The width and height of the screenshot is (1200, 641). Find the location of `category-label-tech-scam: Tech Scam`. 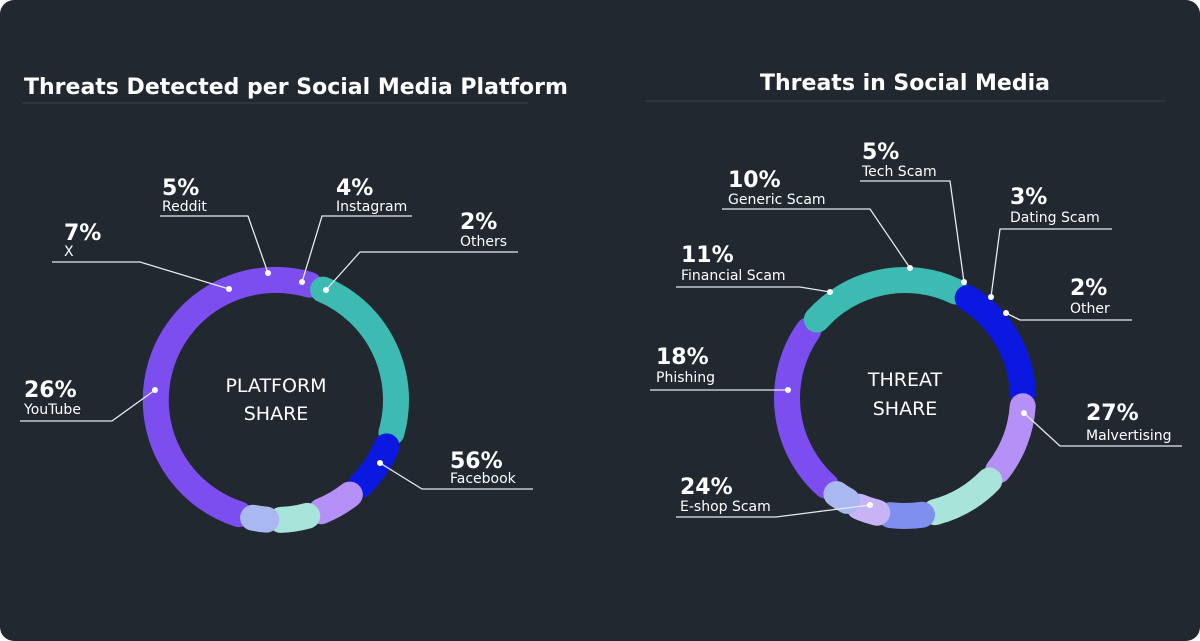

category-label-tech-scam: Tech Scam is located at coordinates (899, 172).